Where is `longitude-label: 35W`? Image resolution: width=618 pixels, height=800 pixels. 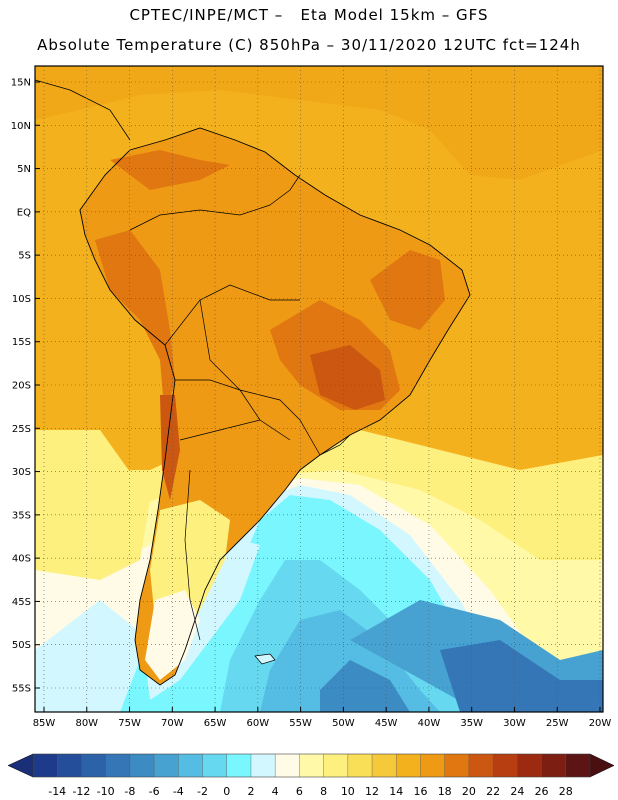 longitude-label: 35W is located at coordinates (471, 723).